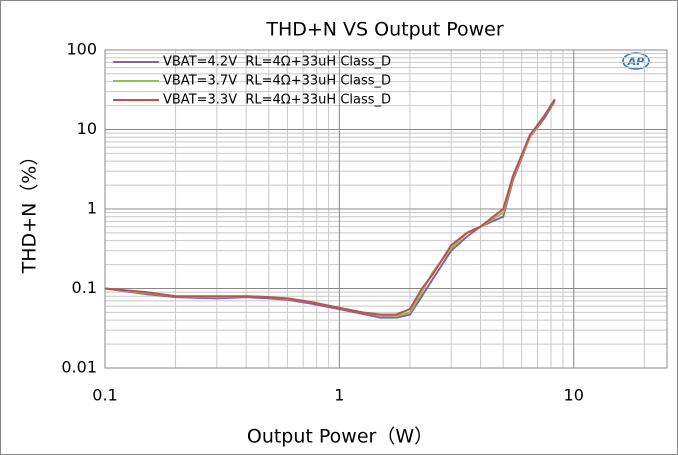 The height and width of the screenshot is (455, 678). I want to click on y-tick-label: 0.1, so click(84, 287).